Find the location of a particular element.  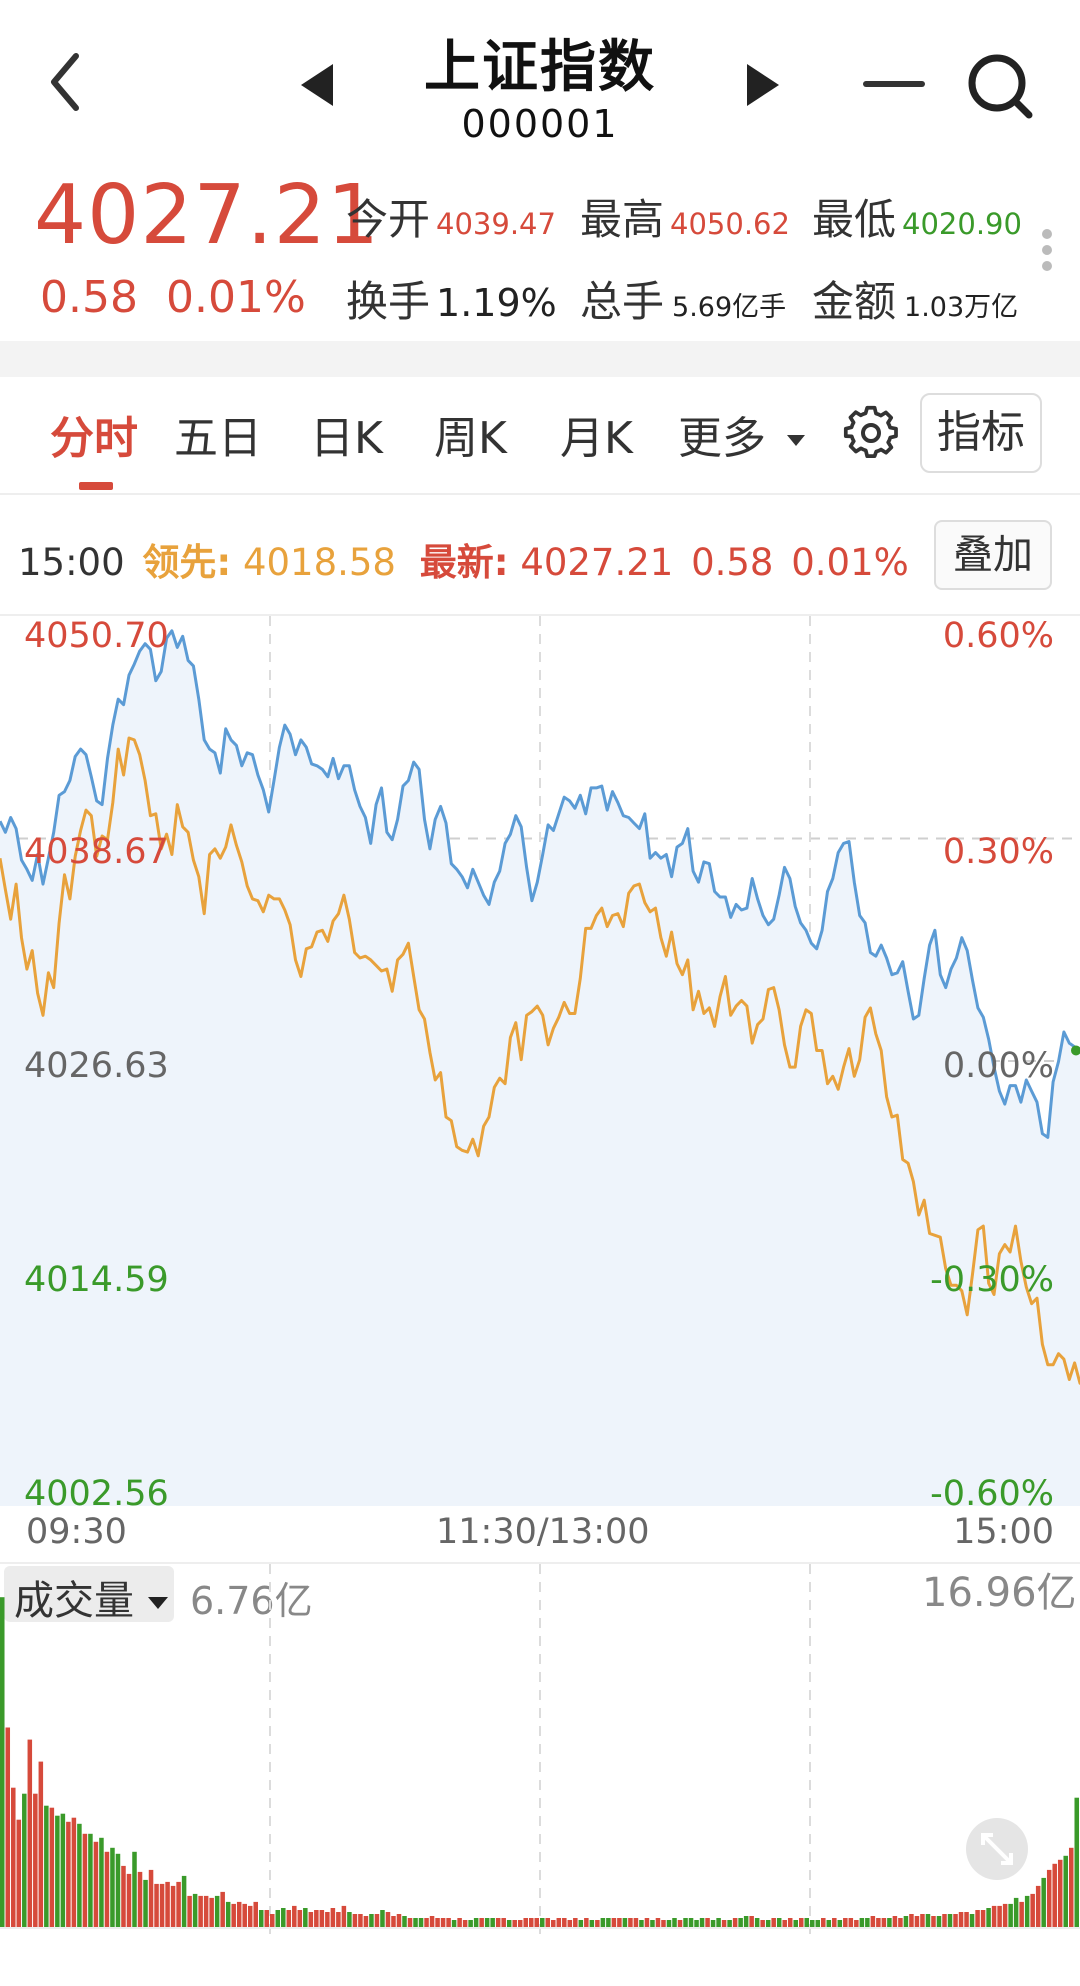

caret-down-icon is located at coordinates (796, 440).